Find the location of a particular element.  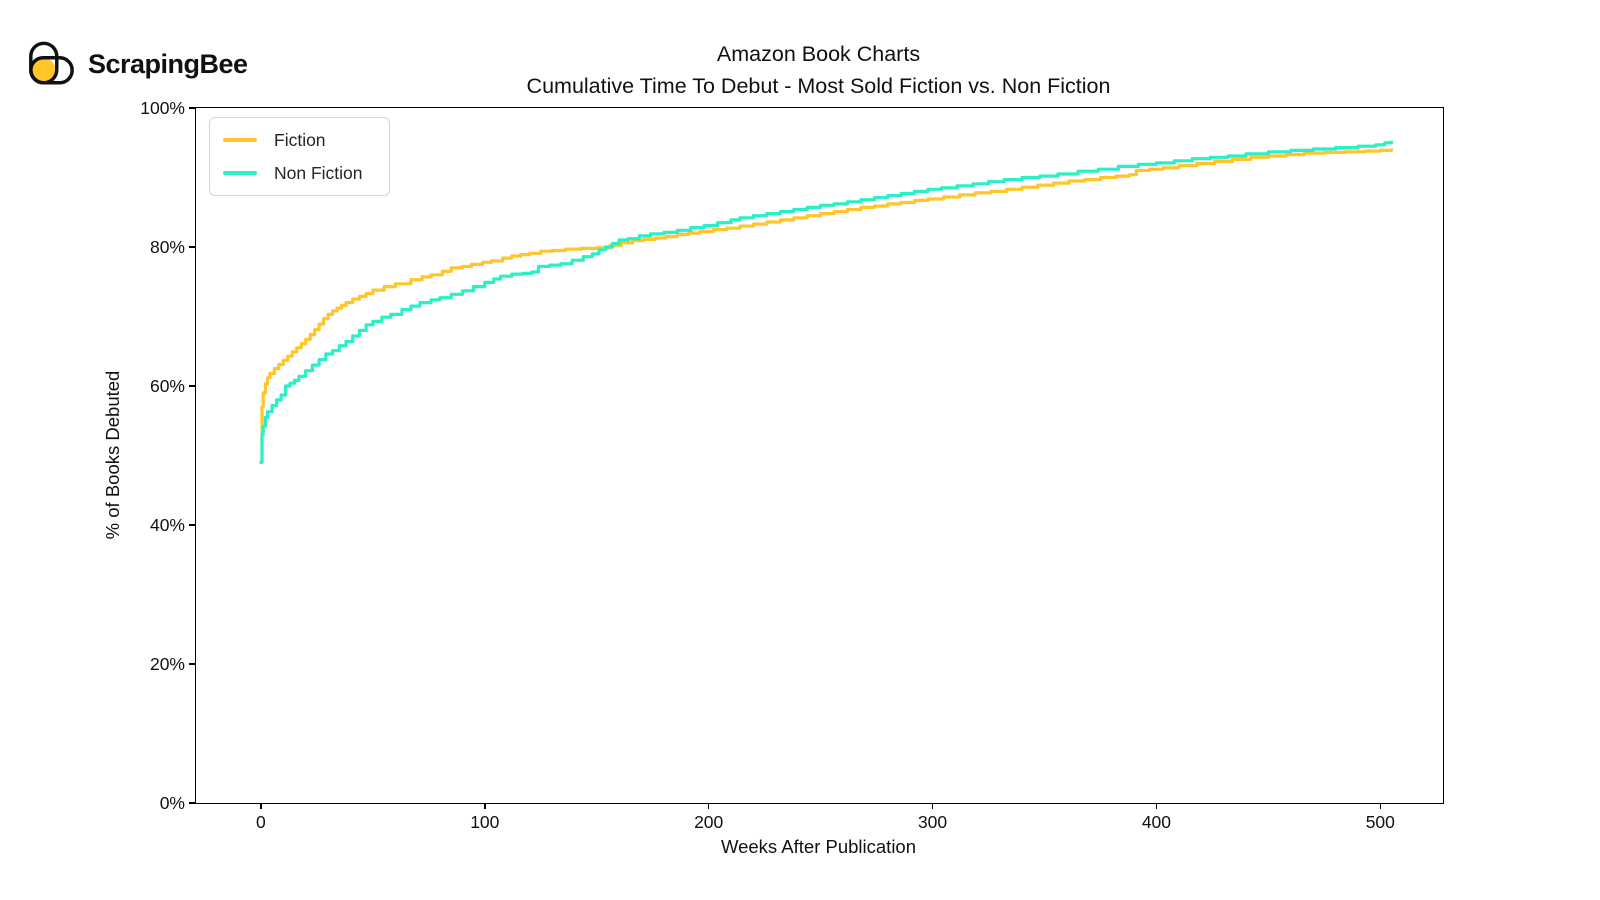

y-tick-label: 100% is located at coordinates (162, 108).